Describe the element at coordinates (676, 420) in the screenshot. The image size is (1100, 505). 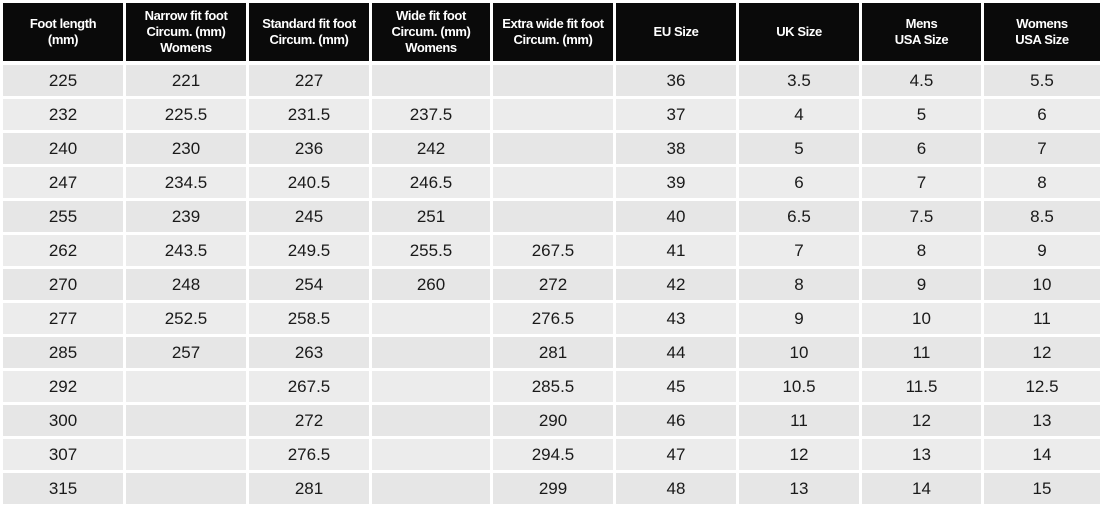
I see `table-cell: 46` at that location.